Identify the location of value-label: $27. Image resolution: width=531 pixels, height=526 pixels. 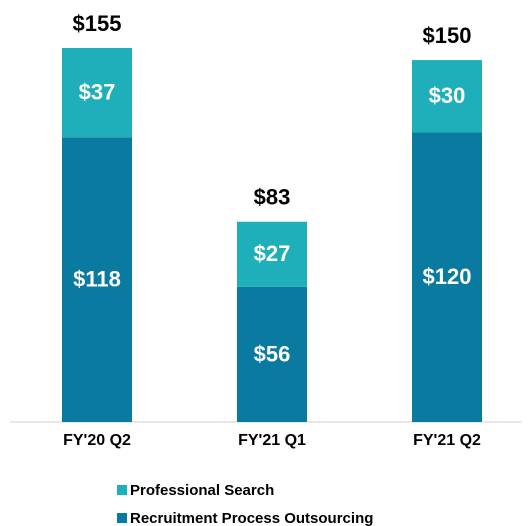
(272, 253).